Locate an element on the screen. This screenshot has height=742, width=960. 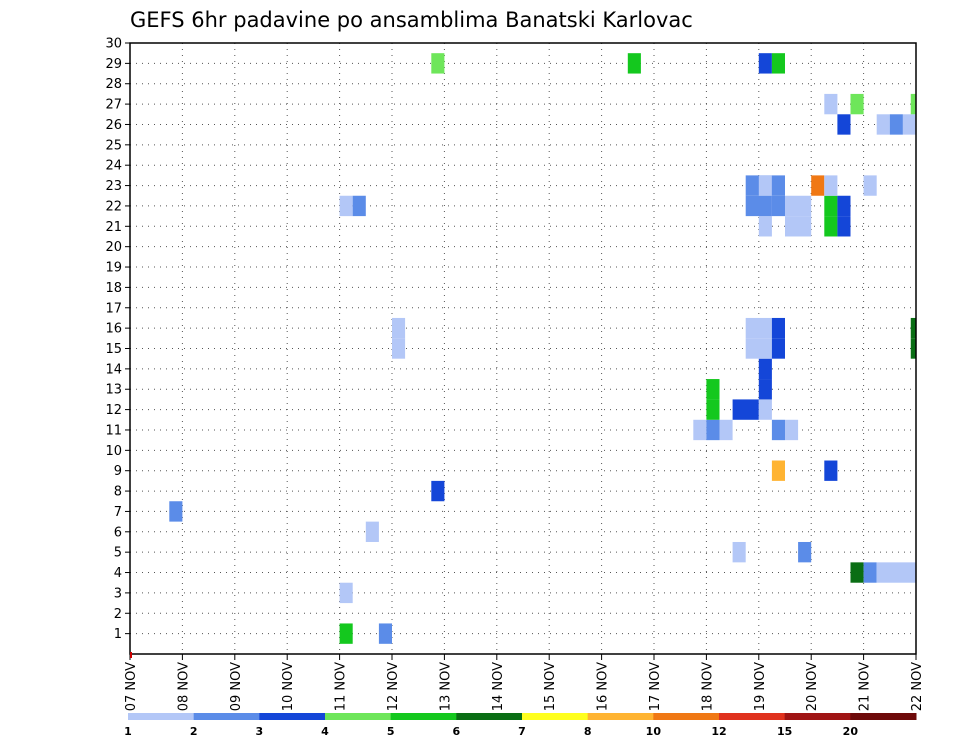
y-tick-label: 15 is located at coordinates (113, 349).